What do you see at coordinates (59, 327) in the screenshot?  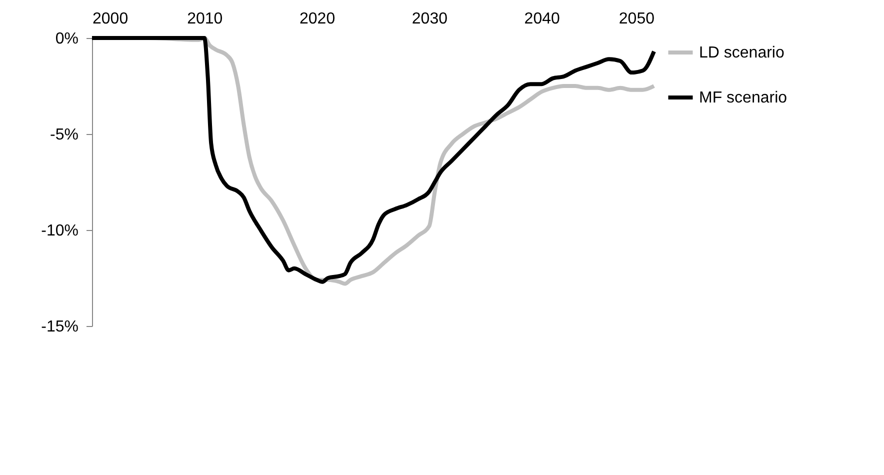 I see `y-tick-label: -15%` at bounding box center [59, 327].